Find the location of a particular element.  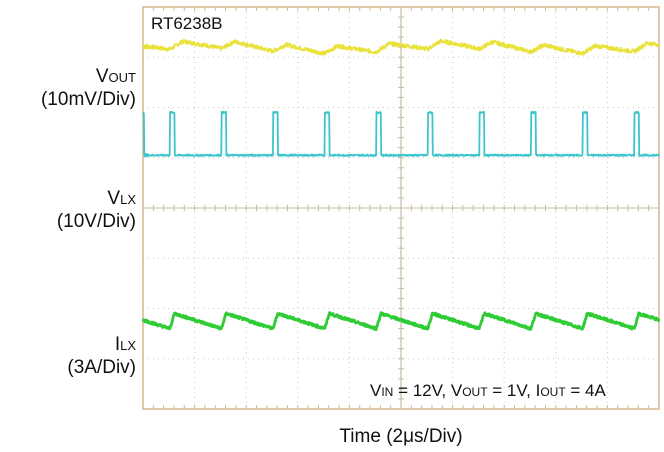

trace-ilx is located at coordinates (401, 321).